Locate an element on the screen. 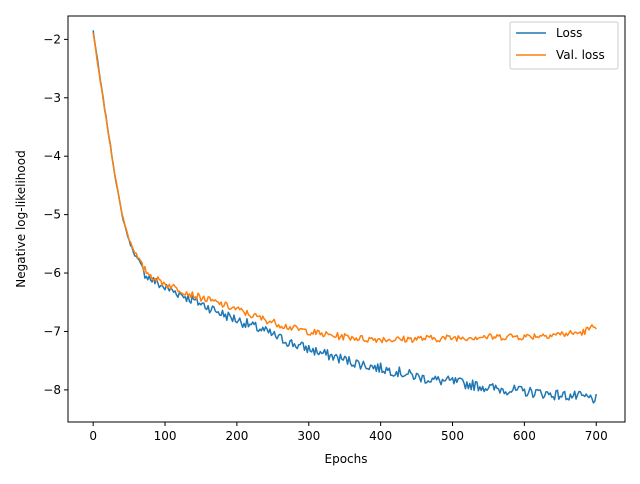  y-tick-label: −8 is located at coordinates (52, 390).